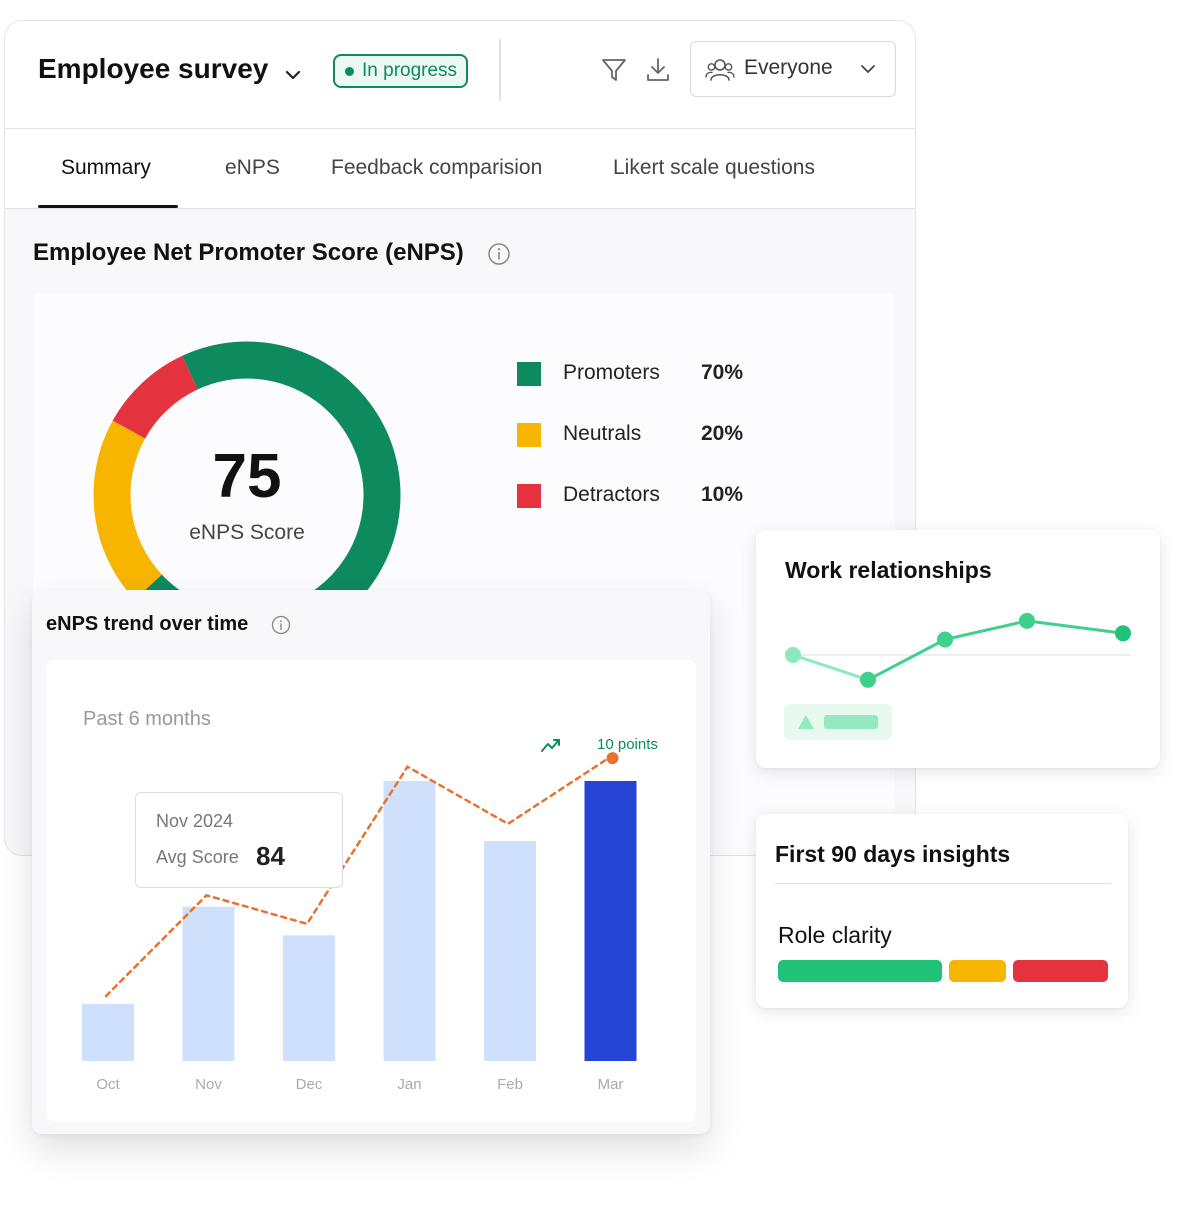 The width and height of the screenshot is (1200, 1216). What do you see at coordinates (128, 510) in the screenshot?
I see `donut-segment-neutrals` at bounding box center [128, 510].